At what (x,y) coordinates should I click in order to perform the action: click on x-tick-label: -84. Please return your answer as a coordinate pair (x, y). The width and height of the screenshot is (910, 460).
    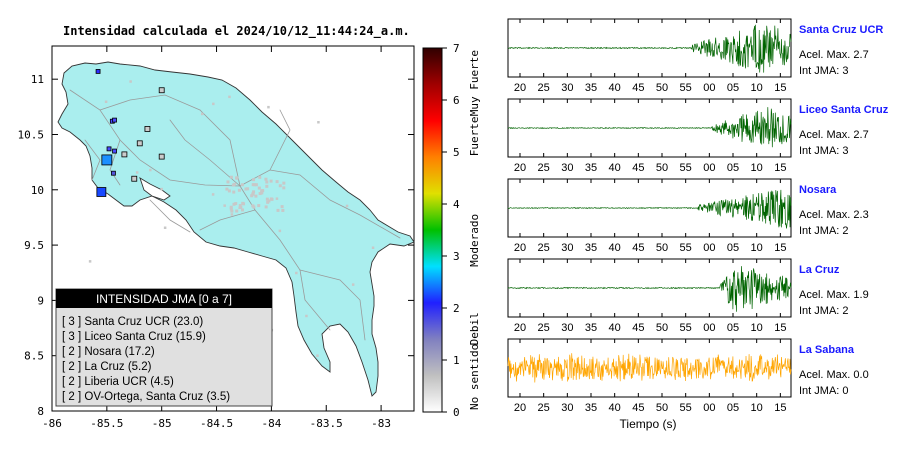
    Looking at the image, I should click on (271, 423).